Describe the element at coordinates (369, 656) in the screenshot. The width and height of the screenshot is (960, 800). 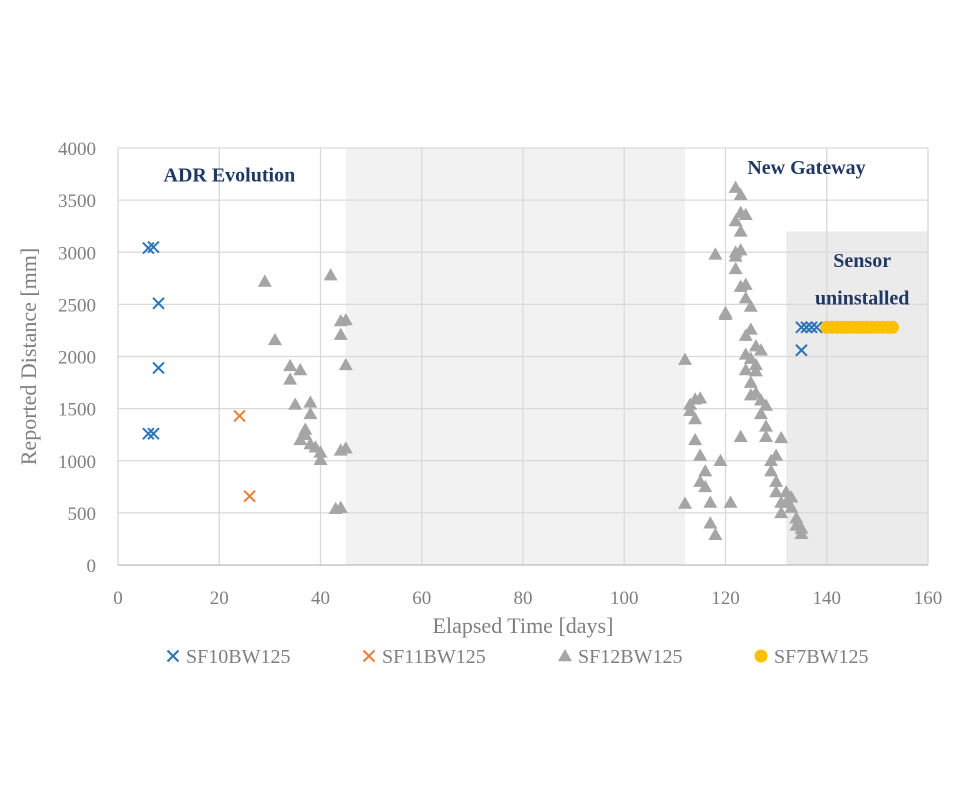
I see `legend-marker-sf11bw125` at that location.